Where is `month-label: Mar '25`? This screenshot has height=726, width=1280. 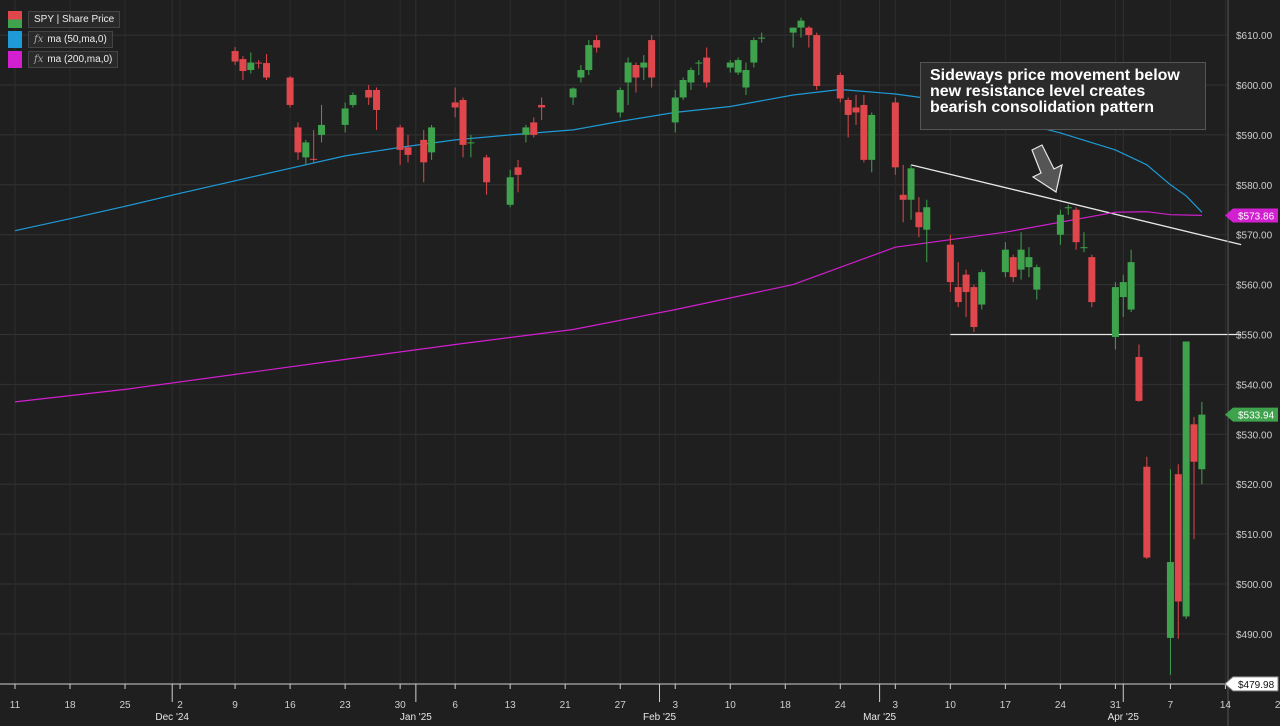 month-label: Mar '25 is located at coordinates (879, 717).